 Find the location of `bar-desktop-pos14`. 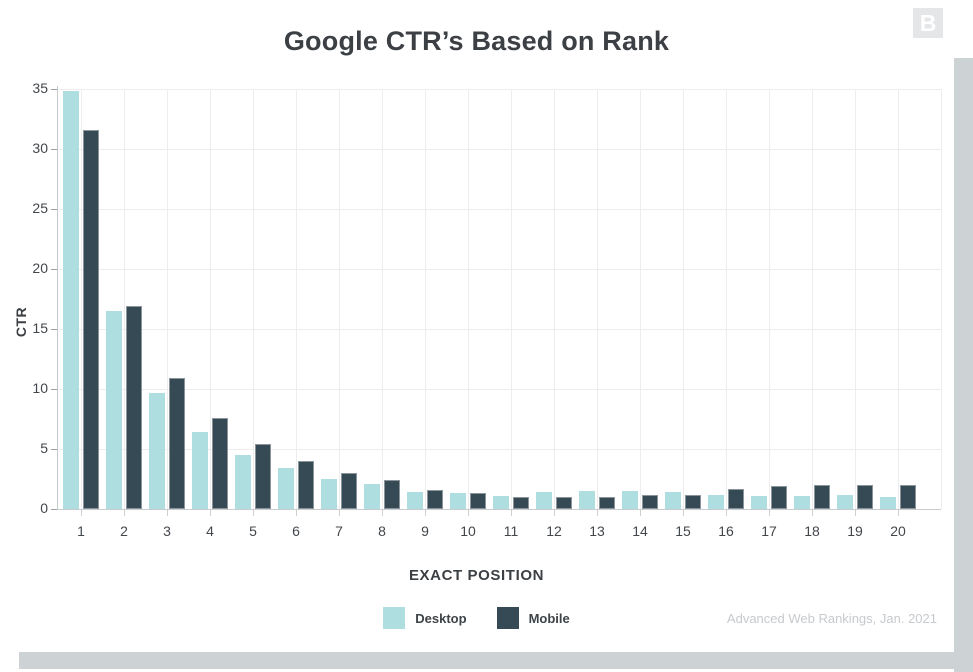

bar-desktop-pos14 is located at coordinates (630, 500).